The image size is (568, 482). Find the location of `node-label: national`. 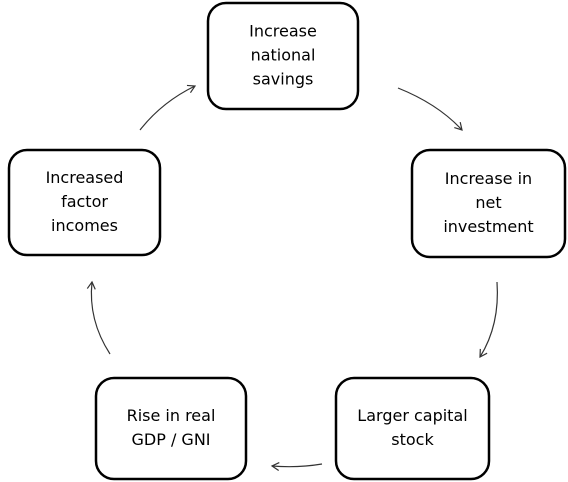

node-label: national is located at coordinates (283, 55).